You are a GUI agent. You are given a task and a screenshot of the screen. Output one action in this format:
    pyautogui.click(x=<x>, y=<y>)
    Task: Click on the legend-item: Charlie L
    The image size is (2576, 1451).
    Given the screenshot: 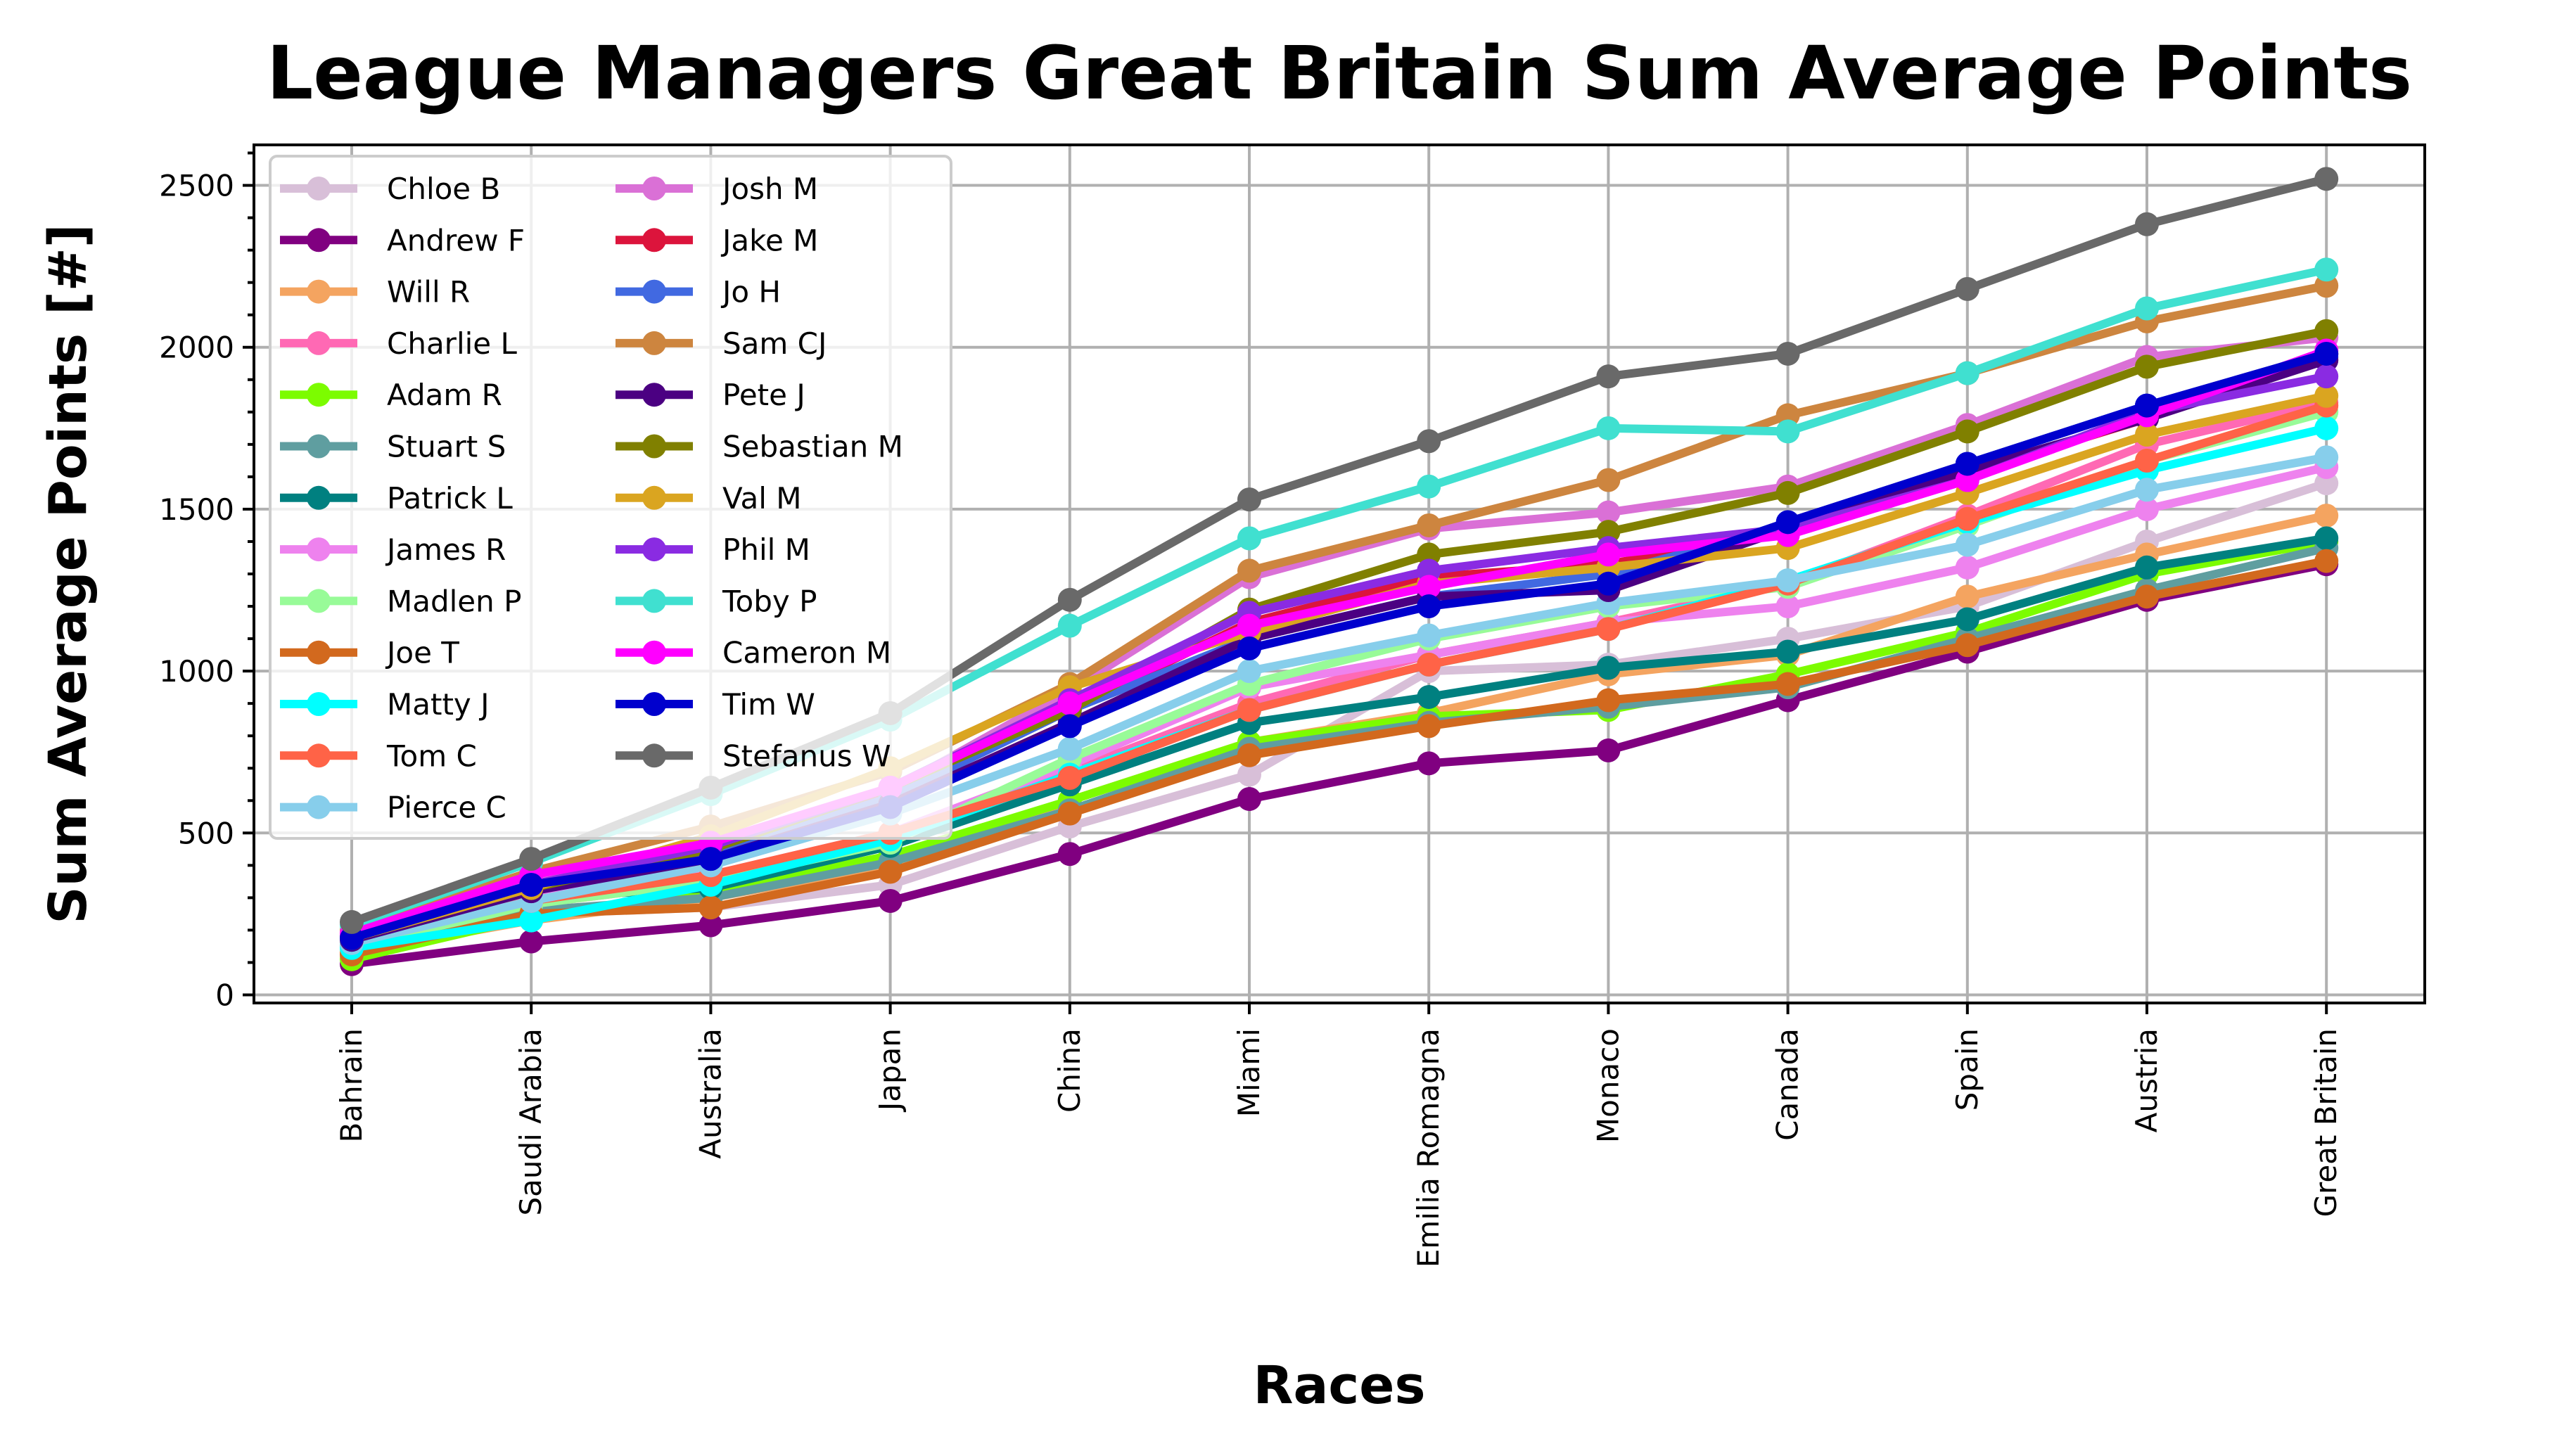 What is the action you would take?
    pyautogui.click(x=398, y=343)
    